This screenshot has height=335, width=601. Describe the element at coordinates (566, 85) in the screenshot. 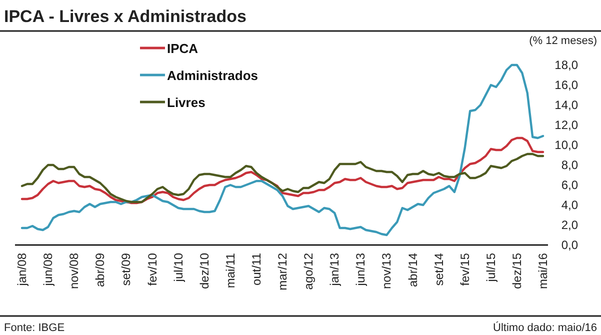

I see `y-tick-label: 16,0` at that location.